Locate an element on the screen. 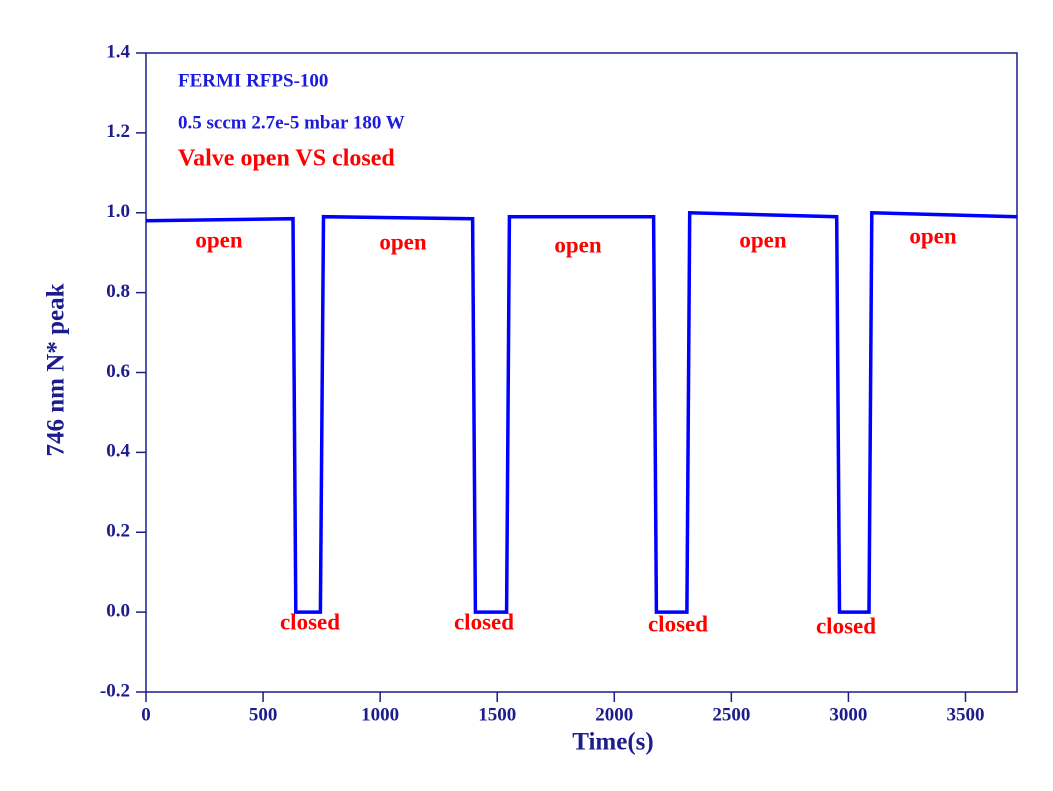 The height and width of the screenshot is (791, 1053). y-tick-label: 1.0 is located at coordinates (118, 211).